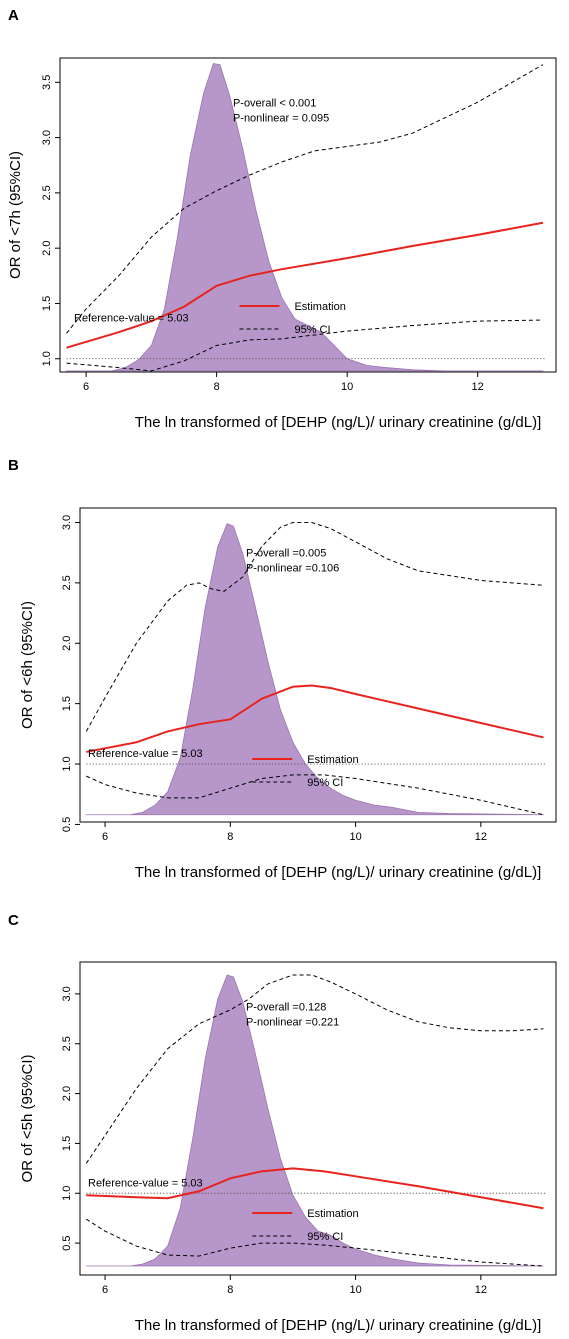  What do you see at coordinates (274, 104) in the screenshot?
I see `p-overall-annotation: P-overall < 0.001` at bounding box center [274, 104].